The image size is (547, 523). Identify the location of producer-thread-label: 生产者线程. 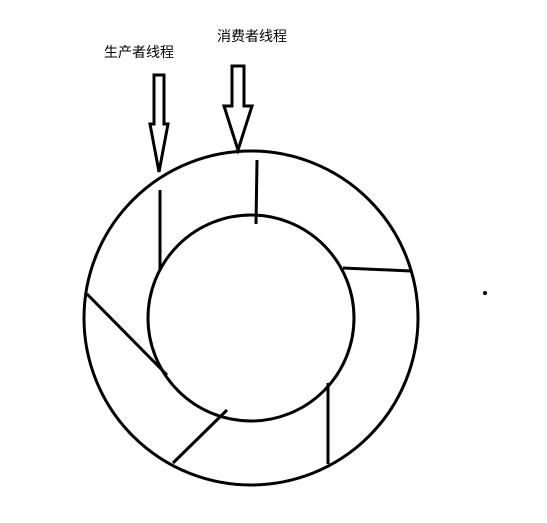
(139, 53).